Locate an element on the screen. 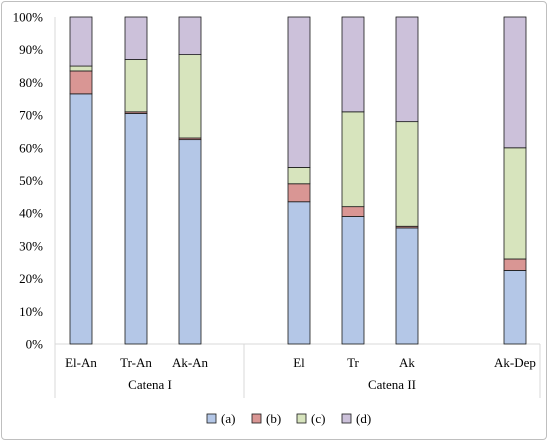 This screenshot has height=443, width=550. y-tick-label: 10% is located at coordinates (31, 311).